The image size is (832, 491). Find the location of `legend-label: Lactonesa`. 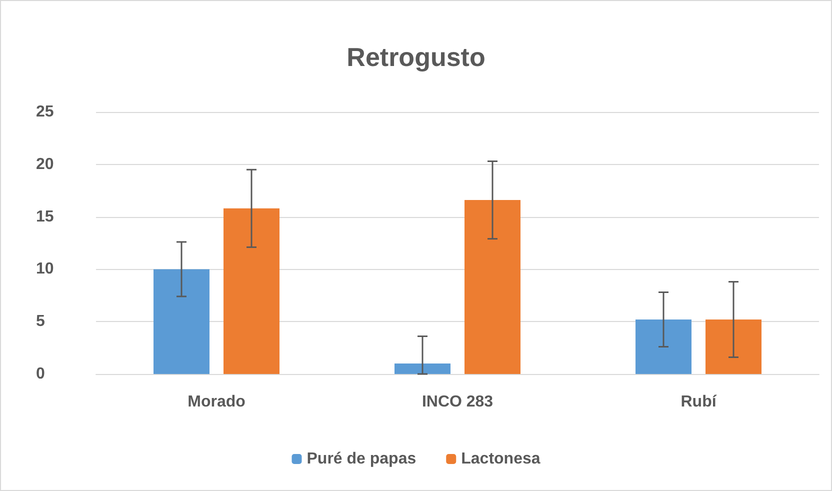

legend-label: Lactonesa is located at coordinates (500, 459).